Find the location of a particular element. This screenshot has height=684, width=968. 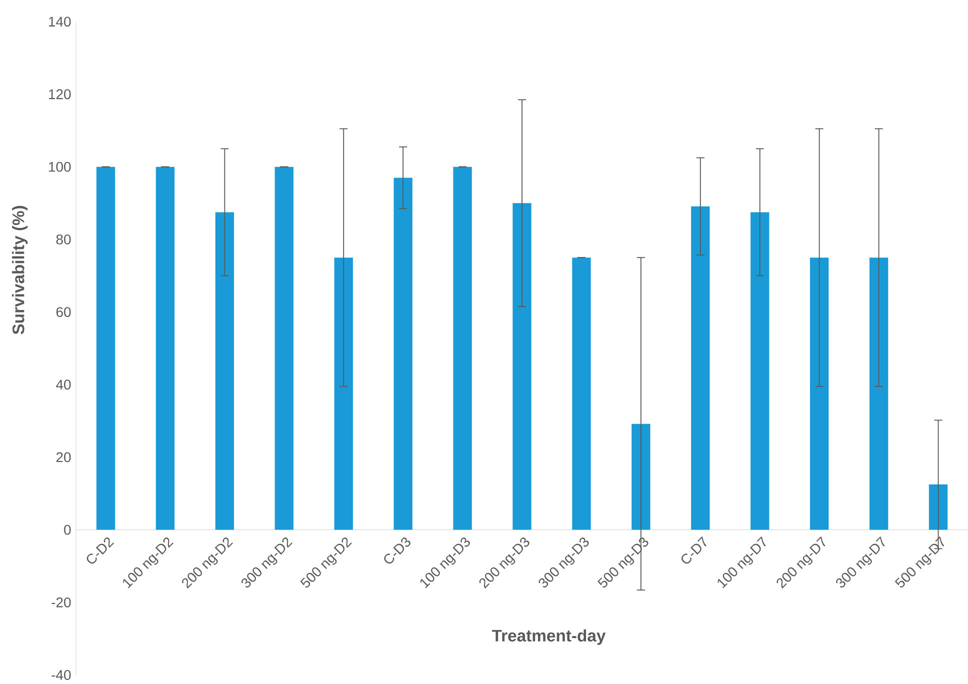

y-tick-label: 20 is located at coordinates (63, 457).